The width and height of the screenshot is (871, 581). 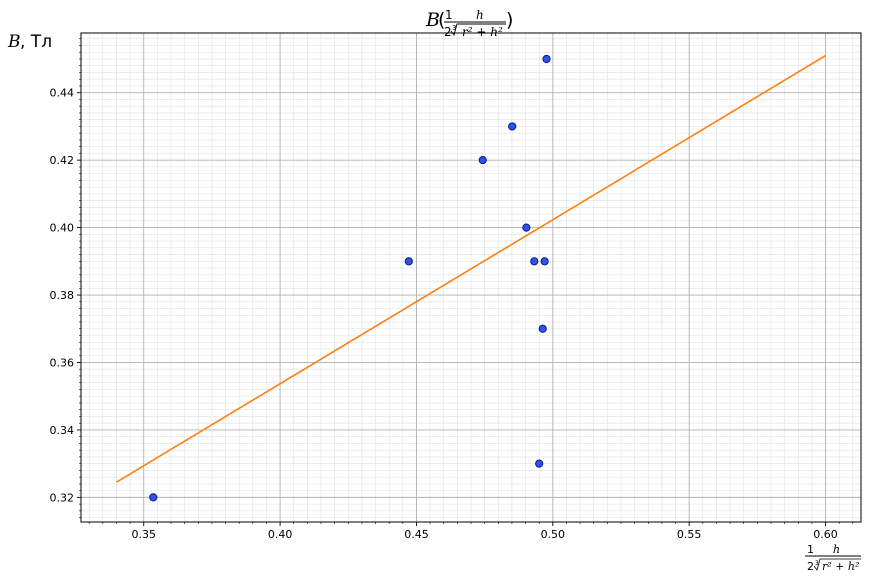 I want to click on x-label-den-coef: 2, so click(x=810, y=566).